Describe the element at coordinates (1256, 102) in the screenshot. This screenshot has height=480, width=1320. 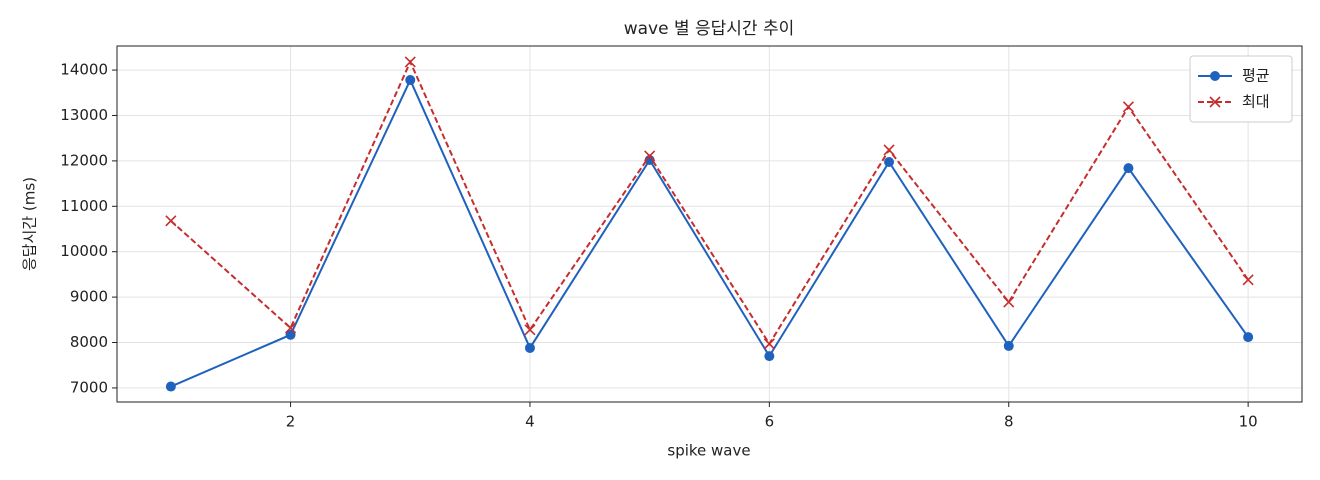
I see `legend-label: 최대` at that location.